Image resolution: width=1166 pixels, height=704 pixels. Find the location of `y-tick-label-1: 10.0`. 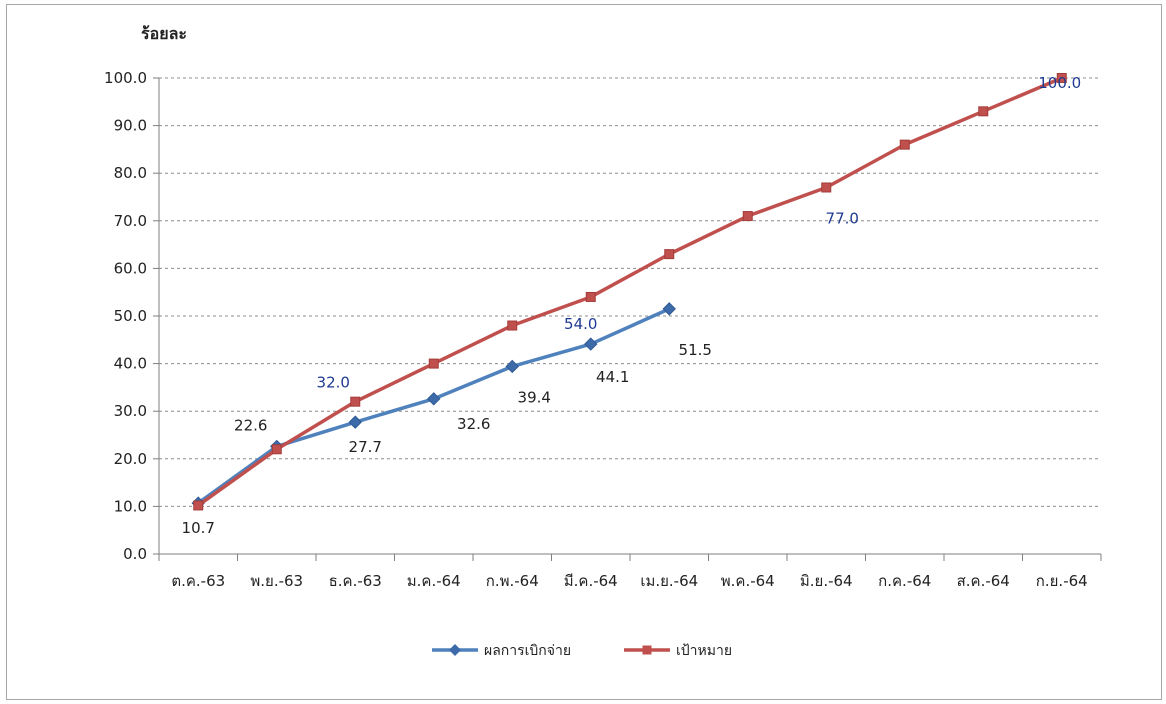

y-tick-label-1: 10.0 is located at coordinates (130, 506).